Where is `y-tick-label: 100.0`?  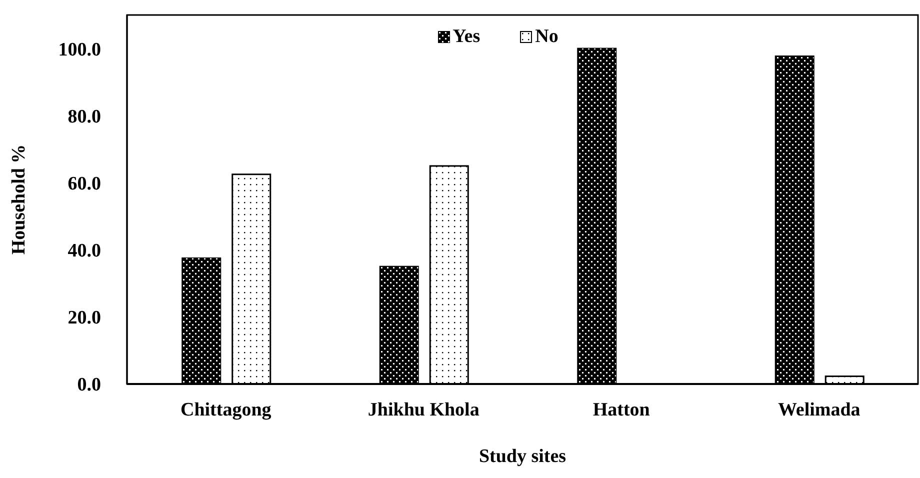 y-tick-label: 100.0 is located at coordinates (79, 49).